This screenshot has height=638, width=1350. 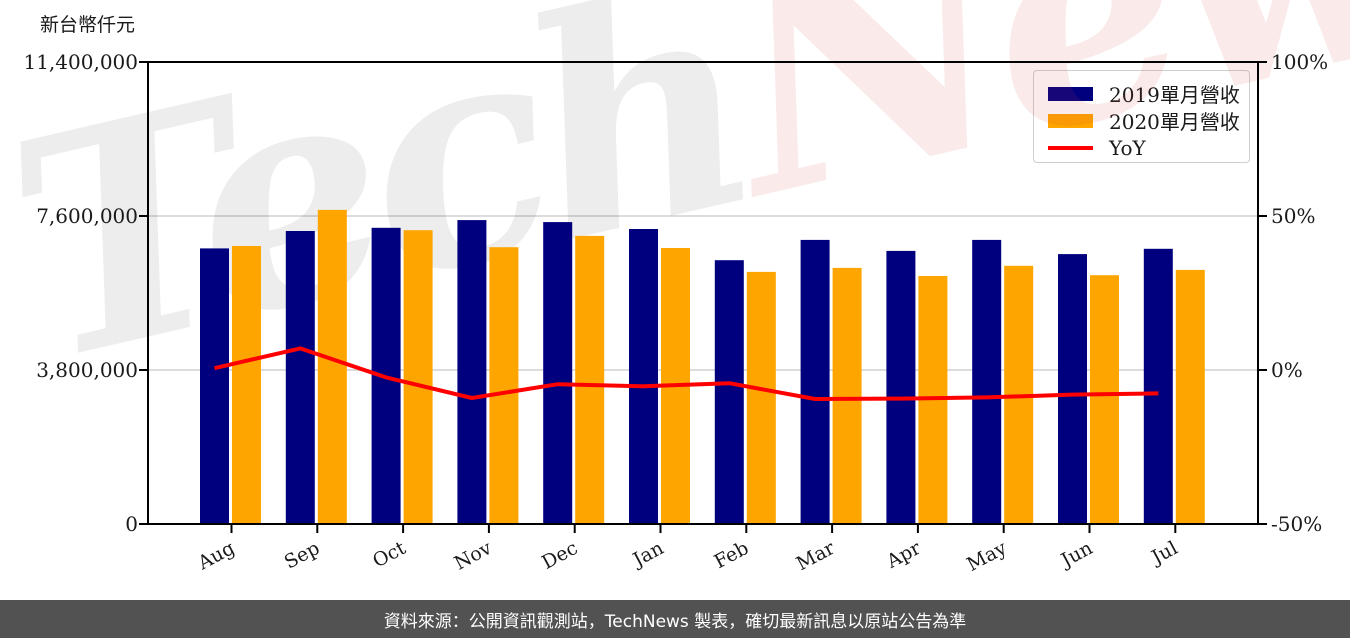 What do you see at coordinates (1070, 147) in the screenshot?
I see `legend-swatch-yoy-line` at bounding box center [1070, 147].